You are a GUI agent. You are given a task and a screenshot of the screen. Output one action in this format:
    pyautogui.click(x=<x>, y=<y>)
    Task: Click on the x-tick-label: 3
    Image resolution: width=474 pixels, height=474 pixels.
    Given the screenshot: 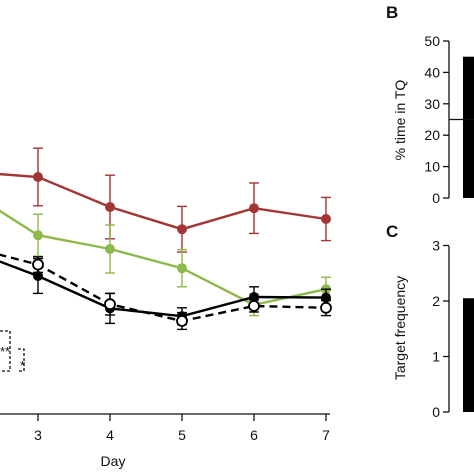 What is the action you would take?
    pyautogui.click(x=38, y=435)
    